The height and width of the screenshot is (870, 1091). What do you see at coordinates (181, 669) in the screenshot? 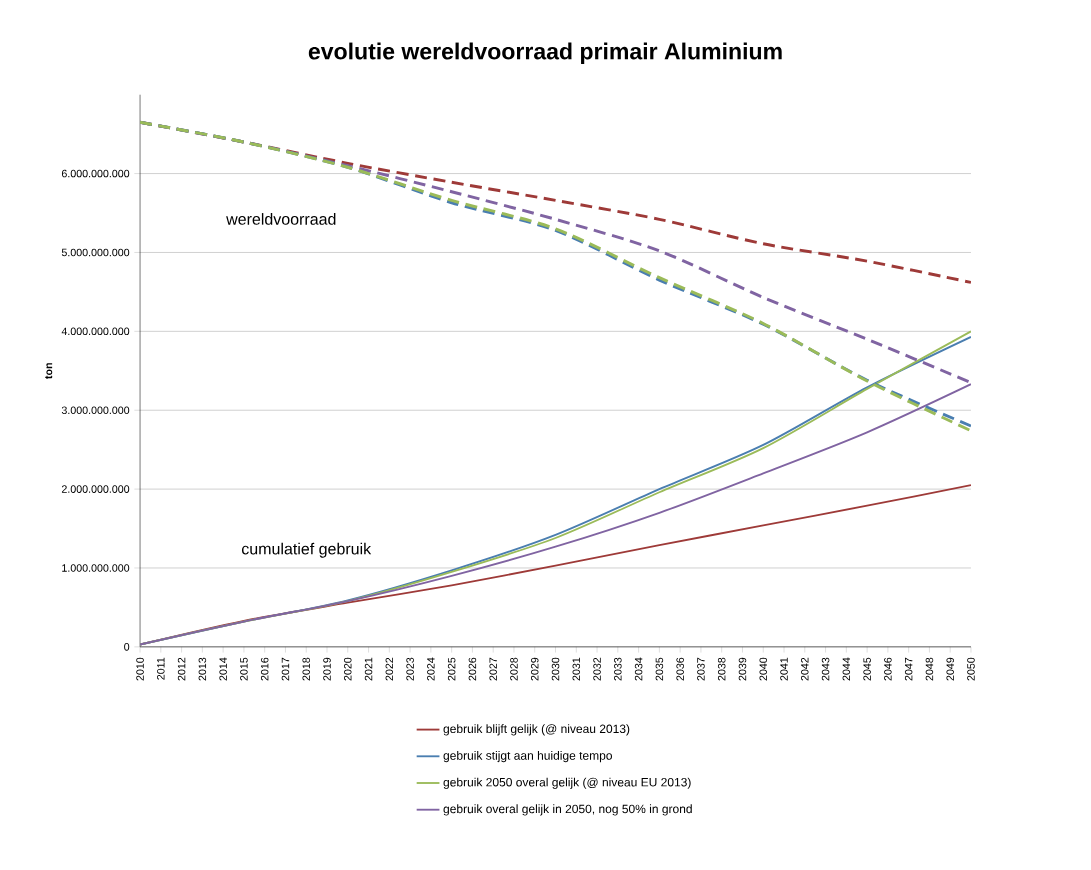
I see `x-tick-label: 2012` at bounding box center [181, 669].